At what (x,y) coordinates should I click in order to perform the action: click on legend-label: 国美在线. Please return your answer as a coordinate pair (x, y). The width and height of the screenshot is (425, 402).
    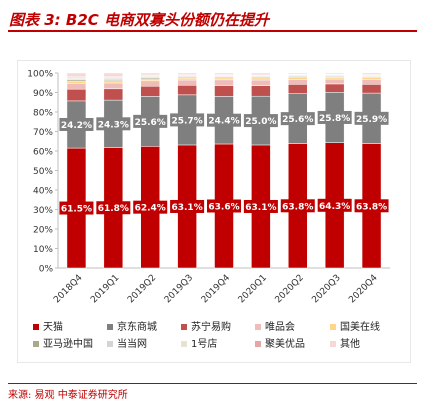
    Looking at the image, I should click on (360, 326).